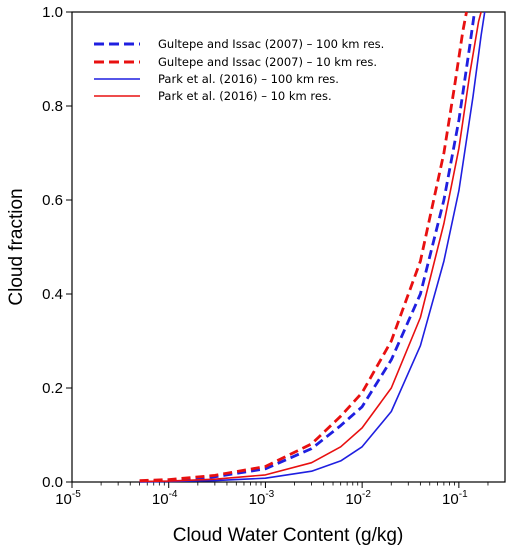  I want to click on y-tick-label: 0.8, so click(52, 106).